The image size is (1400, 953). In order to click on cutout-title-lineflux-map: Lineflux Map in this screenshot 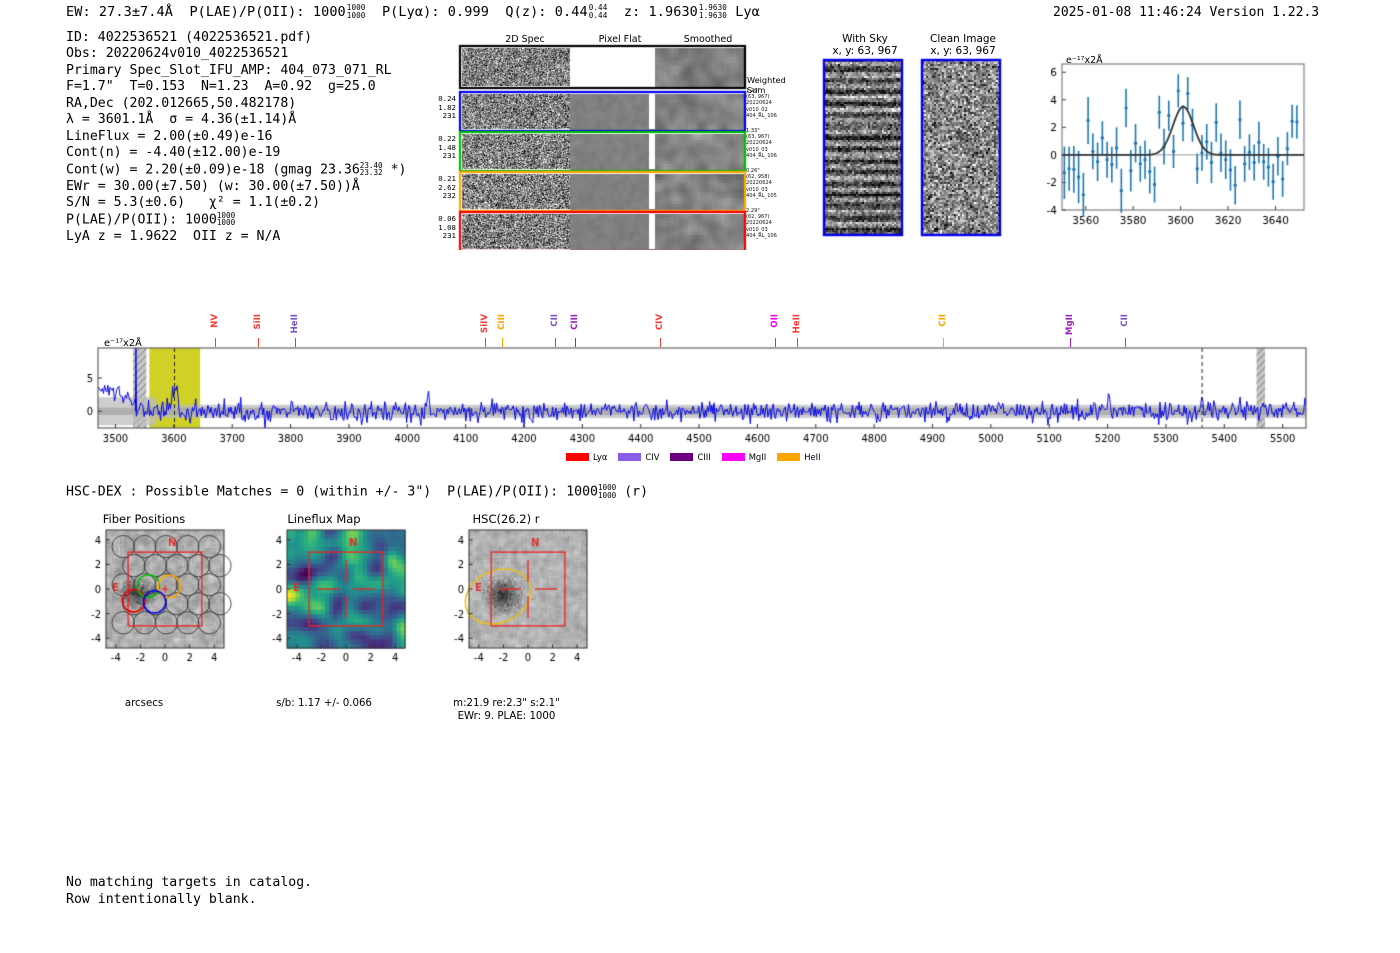, I will do `click(324, 519)`.